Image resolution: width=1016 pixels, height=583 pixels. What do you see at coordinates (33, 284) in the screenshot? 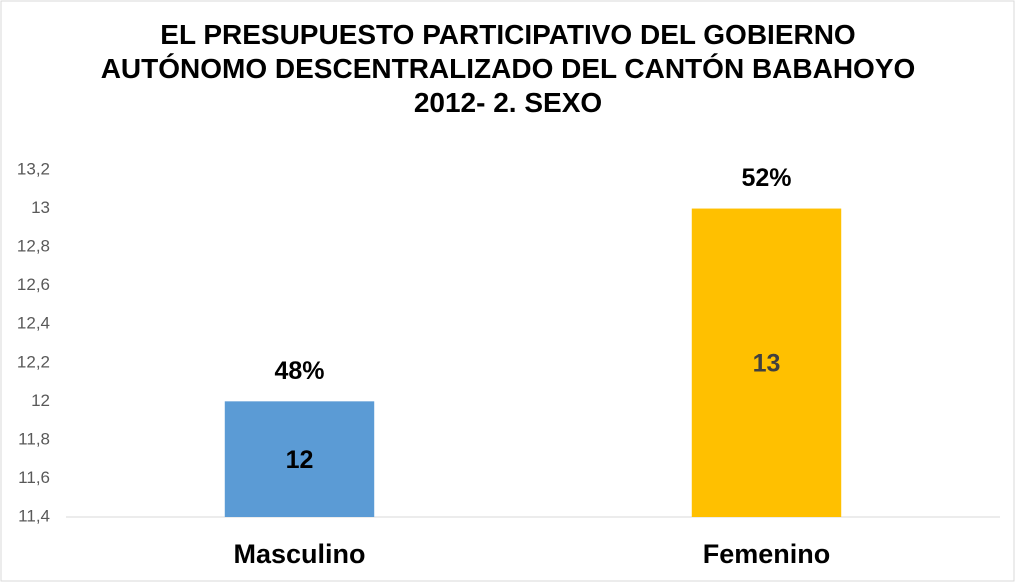
I see `y-tick-label: 12,6` at bounding box center [33, 284].